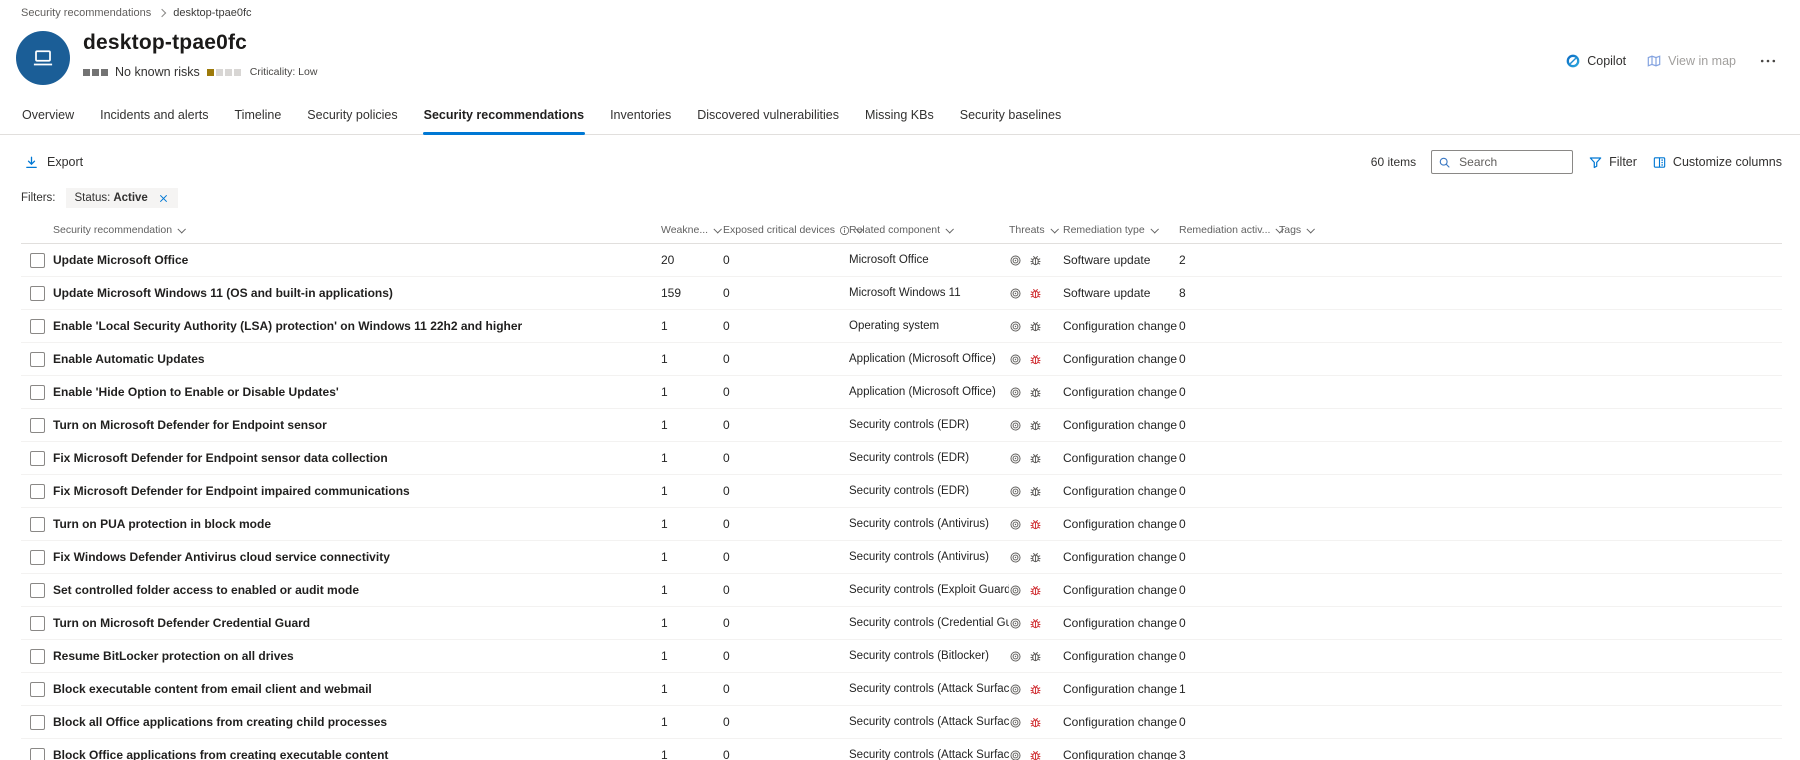 The image size is (1800, 760). What do you see at coordinates (1121, 230) in the screenshot?
I see `column-header-remediation-type: Remediation type` at bounding box center [1121, 230].